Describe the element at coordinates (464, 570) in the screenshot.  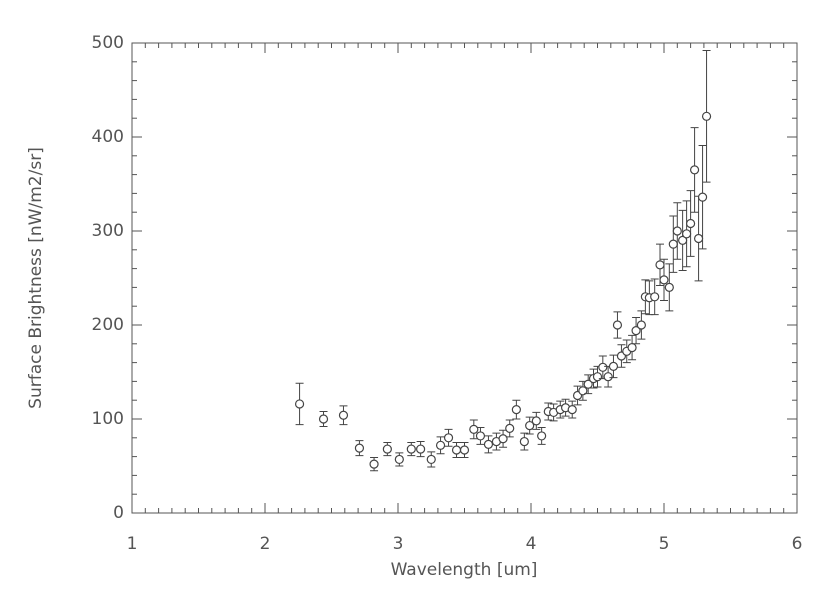
I see `x-axis-label: Wavelength [um]` at that location.